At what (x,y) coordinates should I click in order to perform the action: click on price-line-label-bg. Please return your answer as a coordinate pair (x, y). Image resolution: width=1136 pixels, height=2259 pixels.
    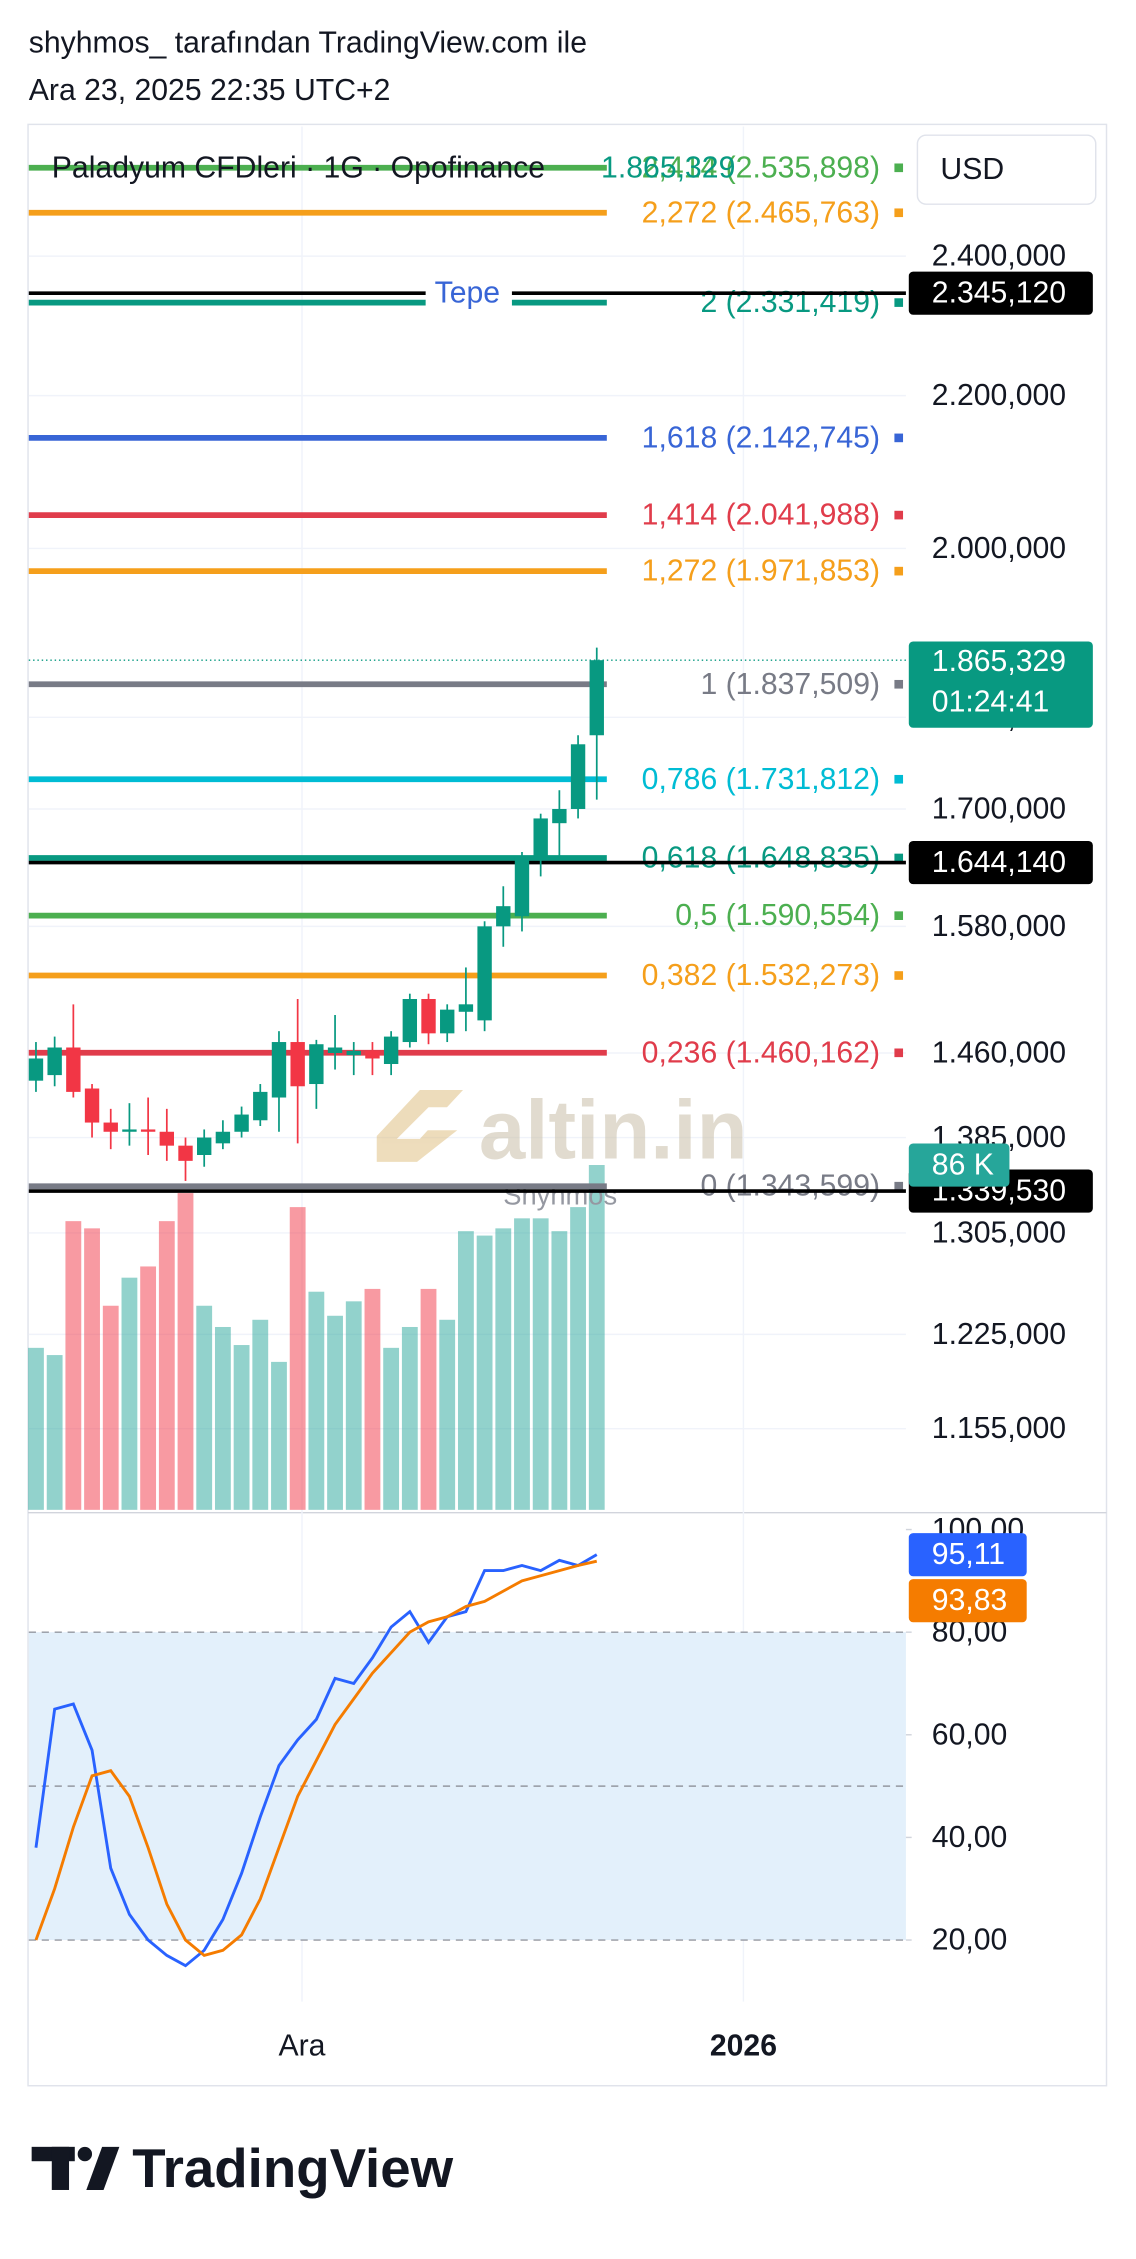
    Looking at the image, I should click on (468, 292).